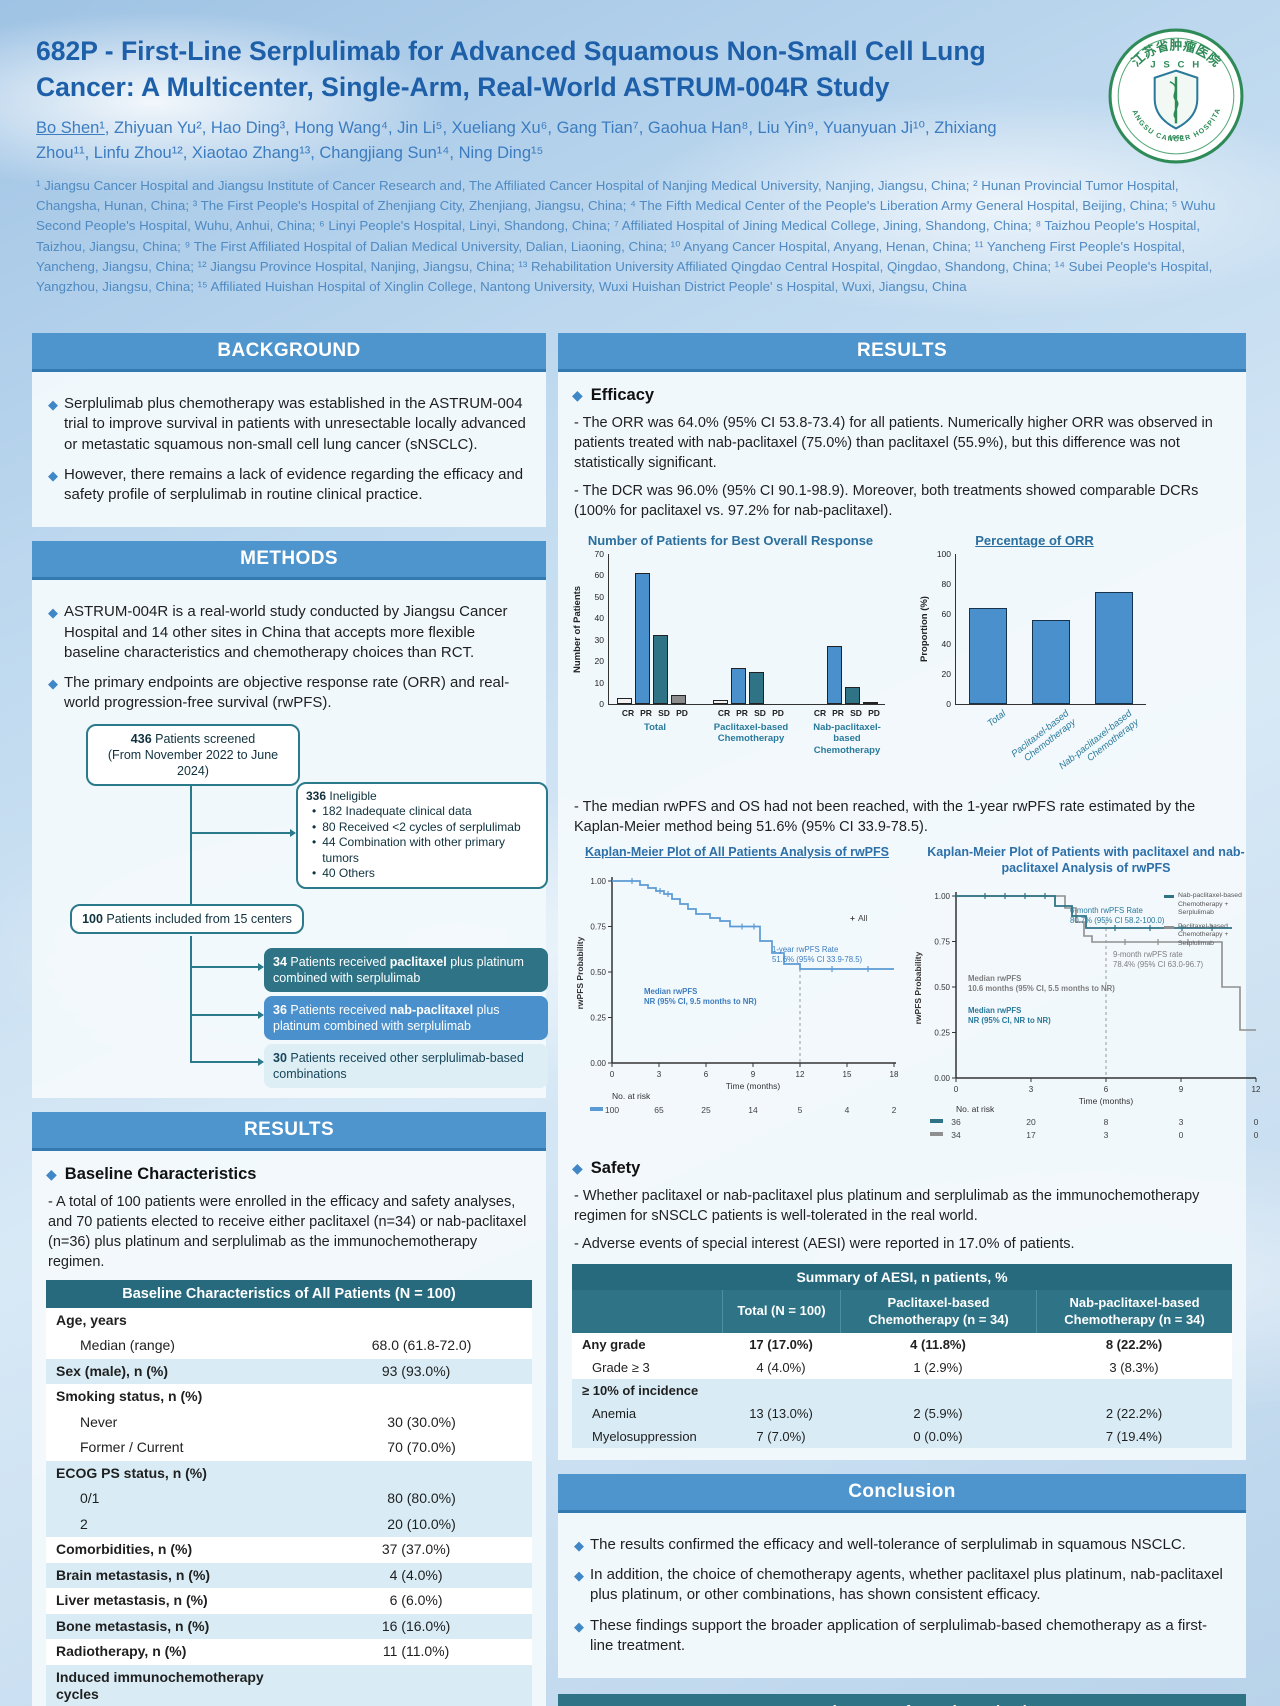 This screenshot has height=1706, width=1280. Describe the element at coordinates (706, 1110) in the screenshot. I see `svg-text: 25` at that location.